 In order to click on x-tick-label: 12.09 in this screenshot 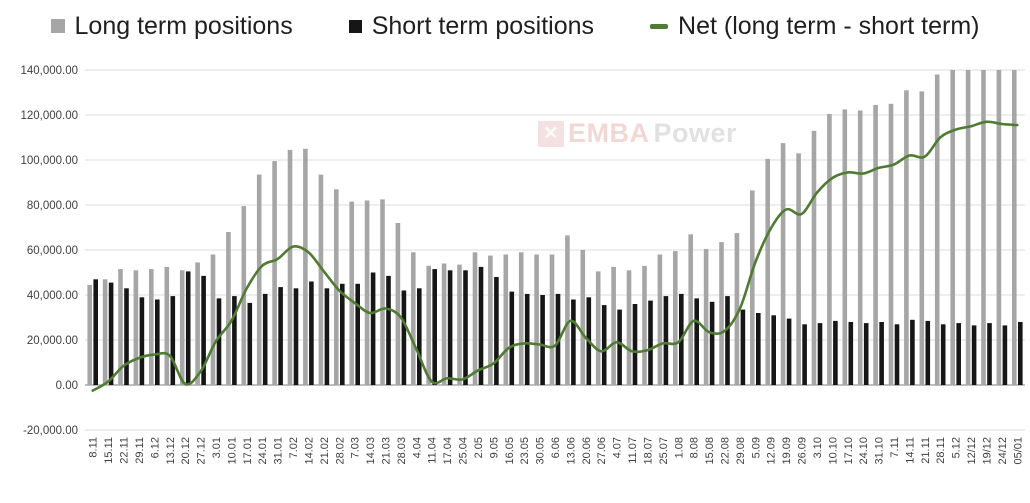, I will do `click(772, 451)`.